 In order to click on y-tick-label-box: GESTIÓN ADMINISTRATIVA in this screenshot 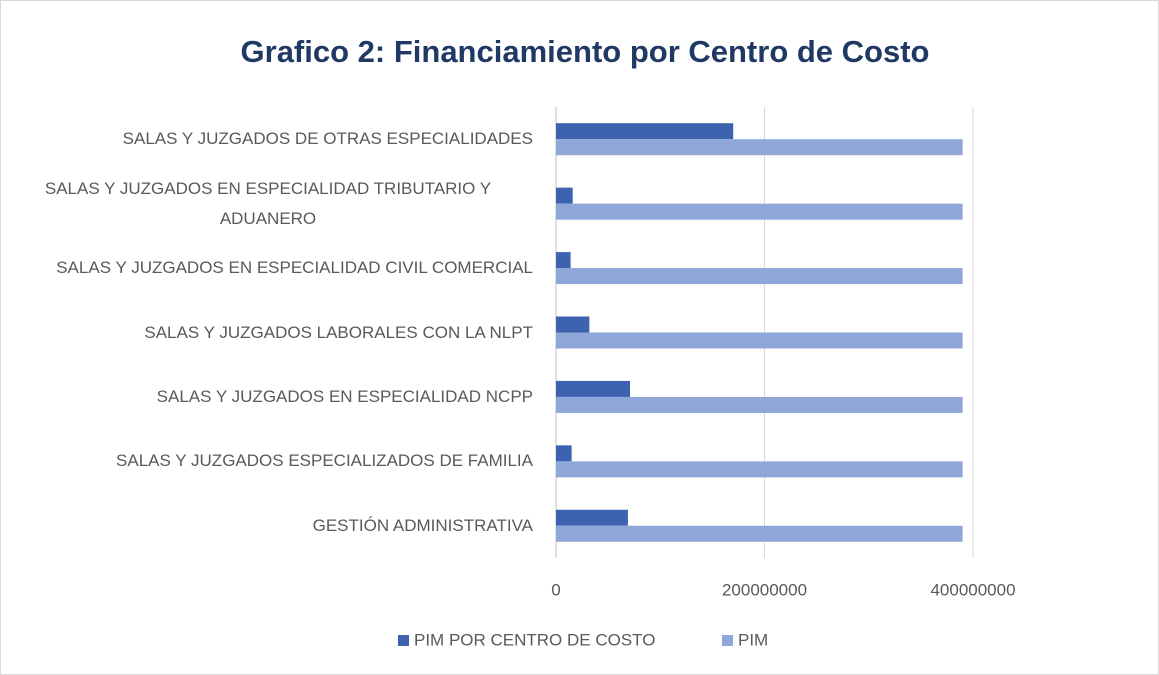, I will do `click(266, 526)`.